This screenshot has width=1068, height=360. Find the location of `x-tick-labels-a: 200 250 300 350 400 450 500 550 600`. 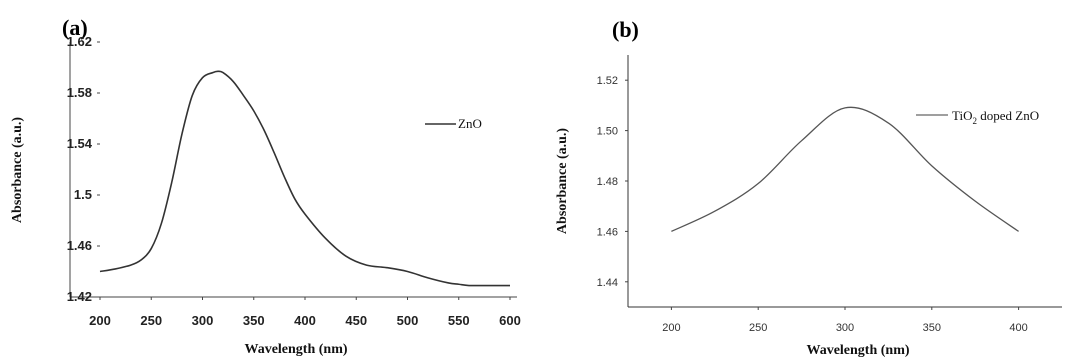

x-tick-labels-a: 200 250 300 350 400 450 500 550 600 is located at coordinates (305, 312).